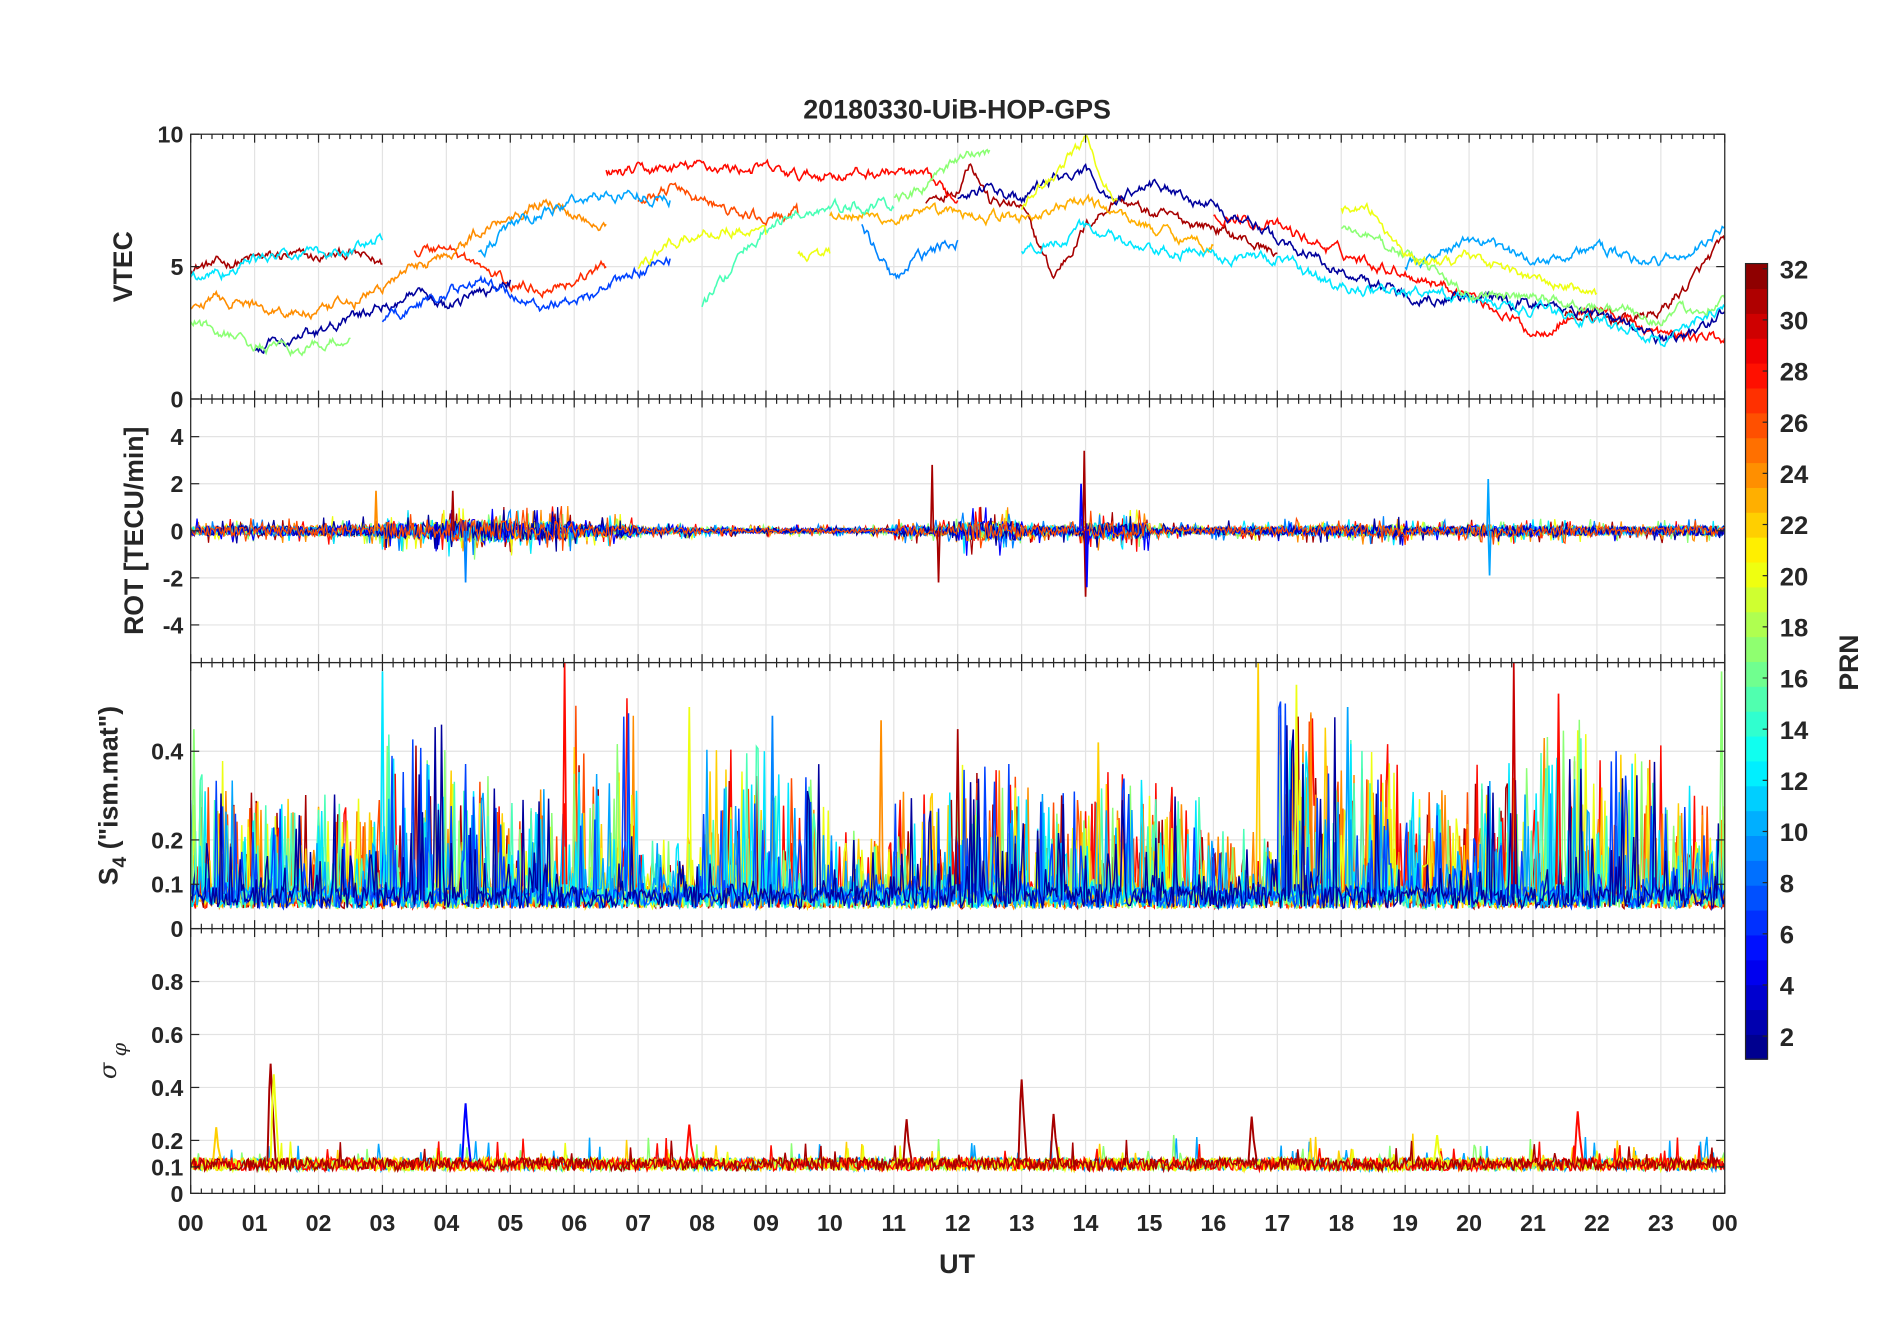  Describe the element at coordinates (1794, 373) in the screenshot. I see `colorbar-tick-label: 28` at that location.